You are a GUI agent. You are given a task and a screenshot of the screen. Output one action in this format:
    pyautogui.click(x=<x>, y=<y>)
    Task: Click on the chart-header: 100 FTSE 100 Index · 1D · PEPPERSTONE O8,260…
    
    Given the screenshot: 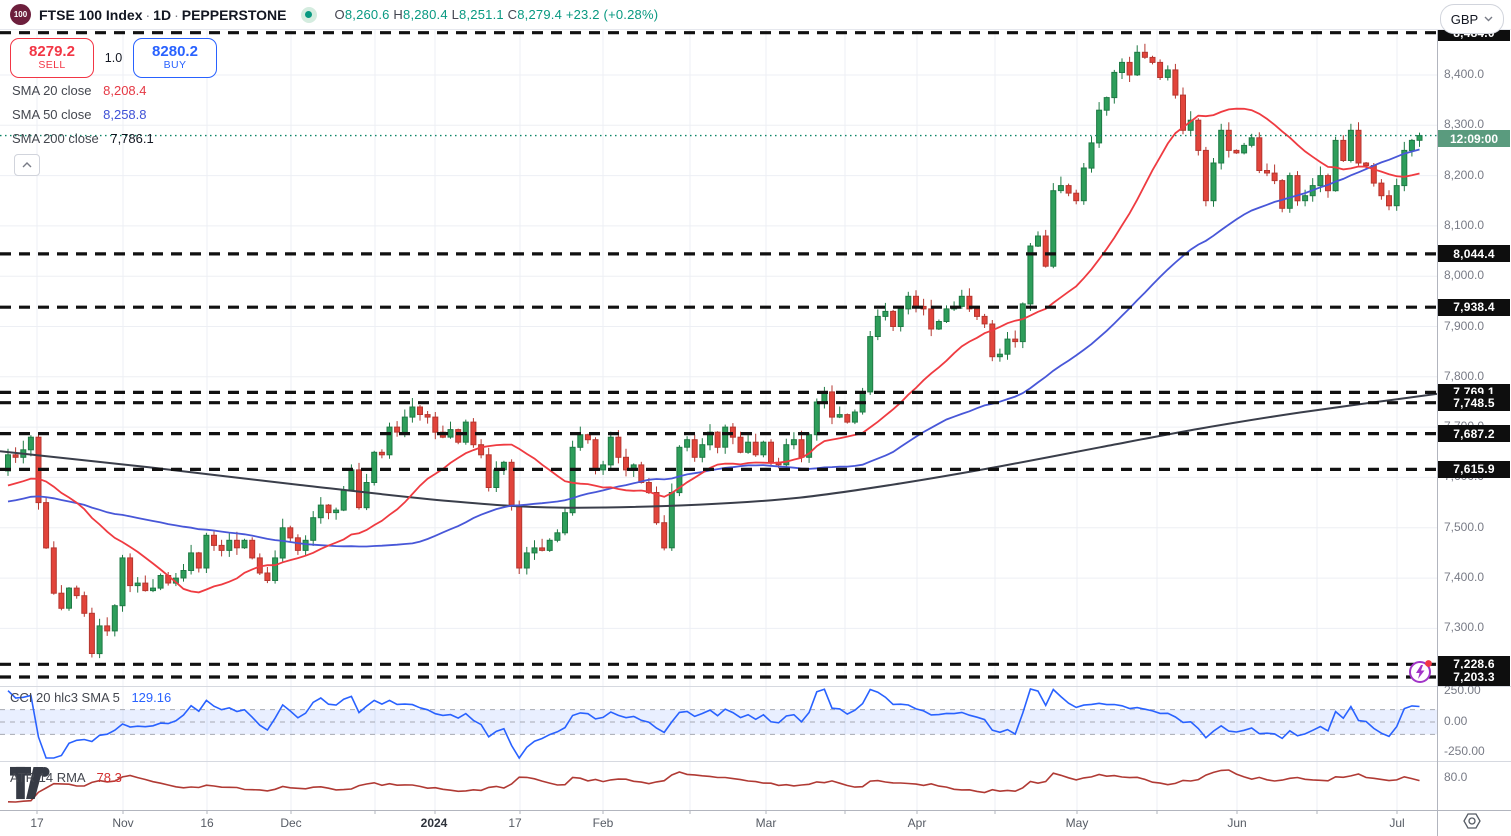 What is the action you would take?
    pyautogui.click(x=755, y=15)
    